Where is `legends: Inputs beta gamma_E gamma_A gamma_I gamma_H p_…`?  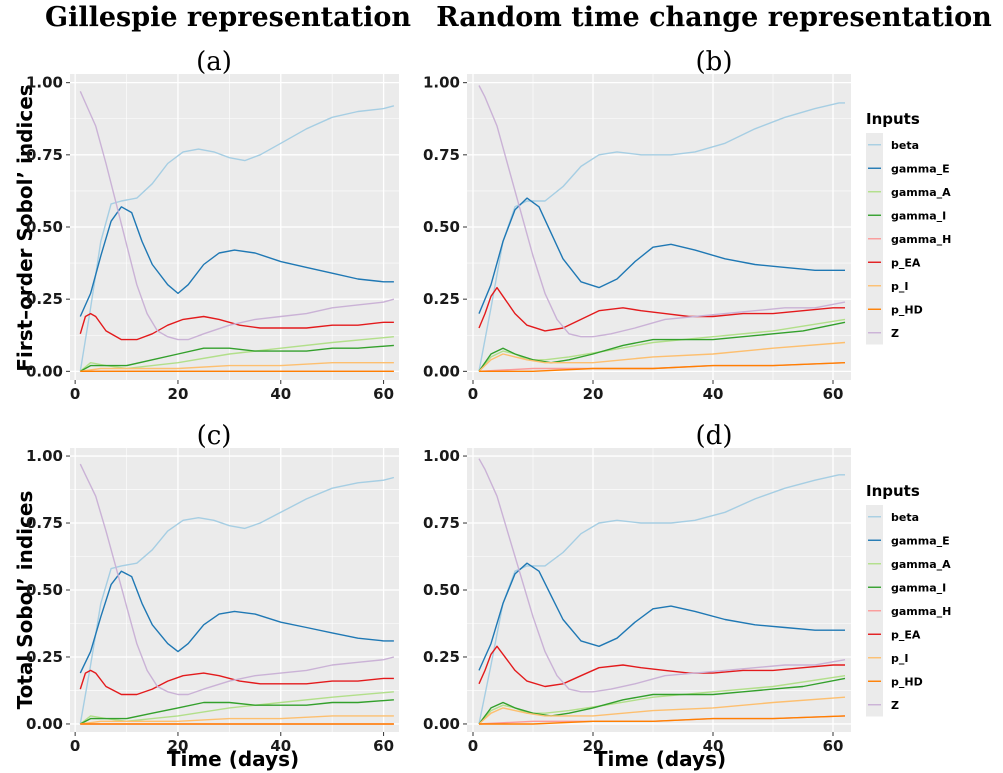
legends: Inputs beta gamma_E gamma_A gamma_I gamma_H p_… is located at coordinates (908, 413).